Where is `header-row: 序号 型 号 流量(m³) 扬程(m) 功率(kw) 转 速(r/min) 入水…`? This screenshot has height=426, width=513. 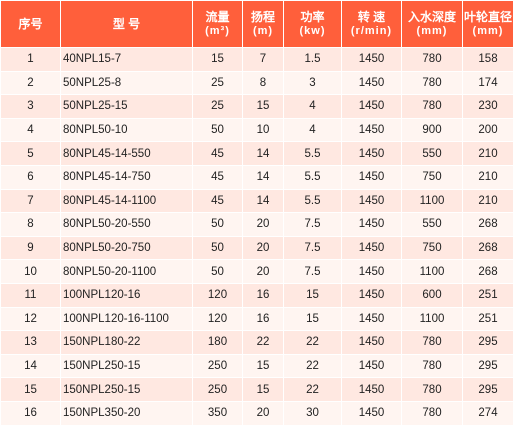
header-row: 序号 型 号 流量(m³) 扬程(m) 功率(kw) 转 速(r/min) 入水… is located at coordinates (257, 24).